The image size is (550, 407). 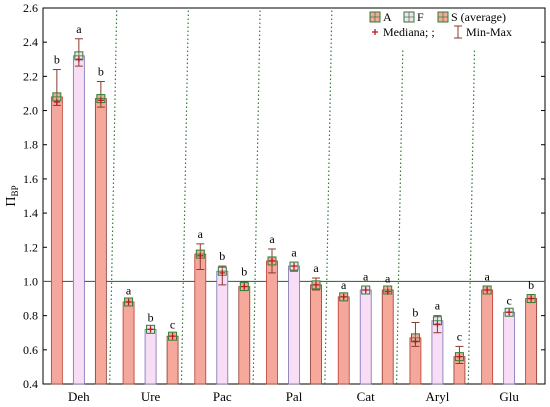 I want to click on legend-background, so click(x=449, y=29).